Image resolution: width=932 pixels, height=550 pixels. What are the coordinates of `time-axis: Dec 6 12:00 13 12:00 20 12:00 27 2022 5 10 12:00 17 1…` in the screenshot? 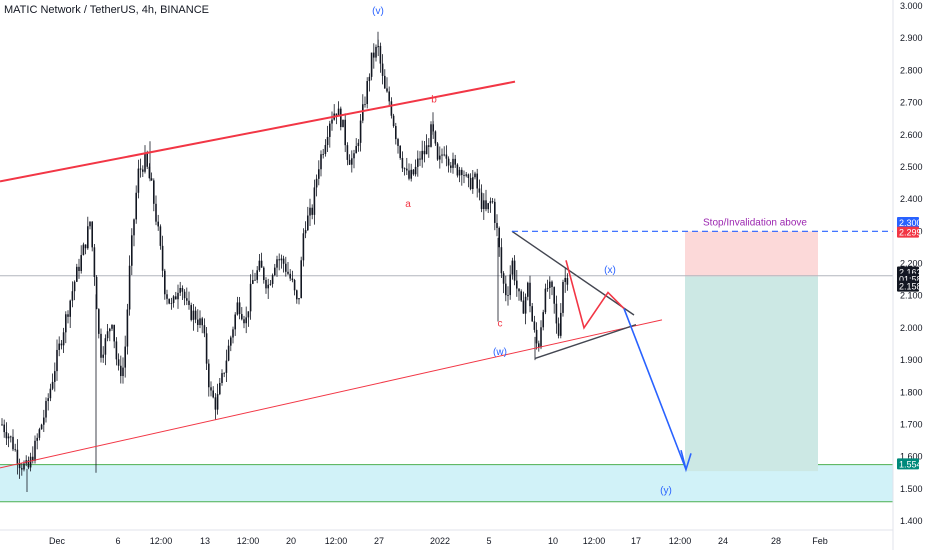 It's located at (446, 537).